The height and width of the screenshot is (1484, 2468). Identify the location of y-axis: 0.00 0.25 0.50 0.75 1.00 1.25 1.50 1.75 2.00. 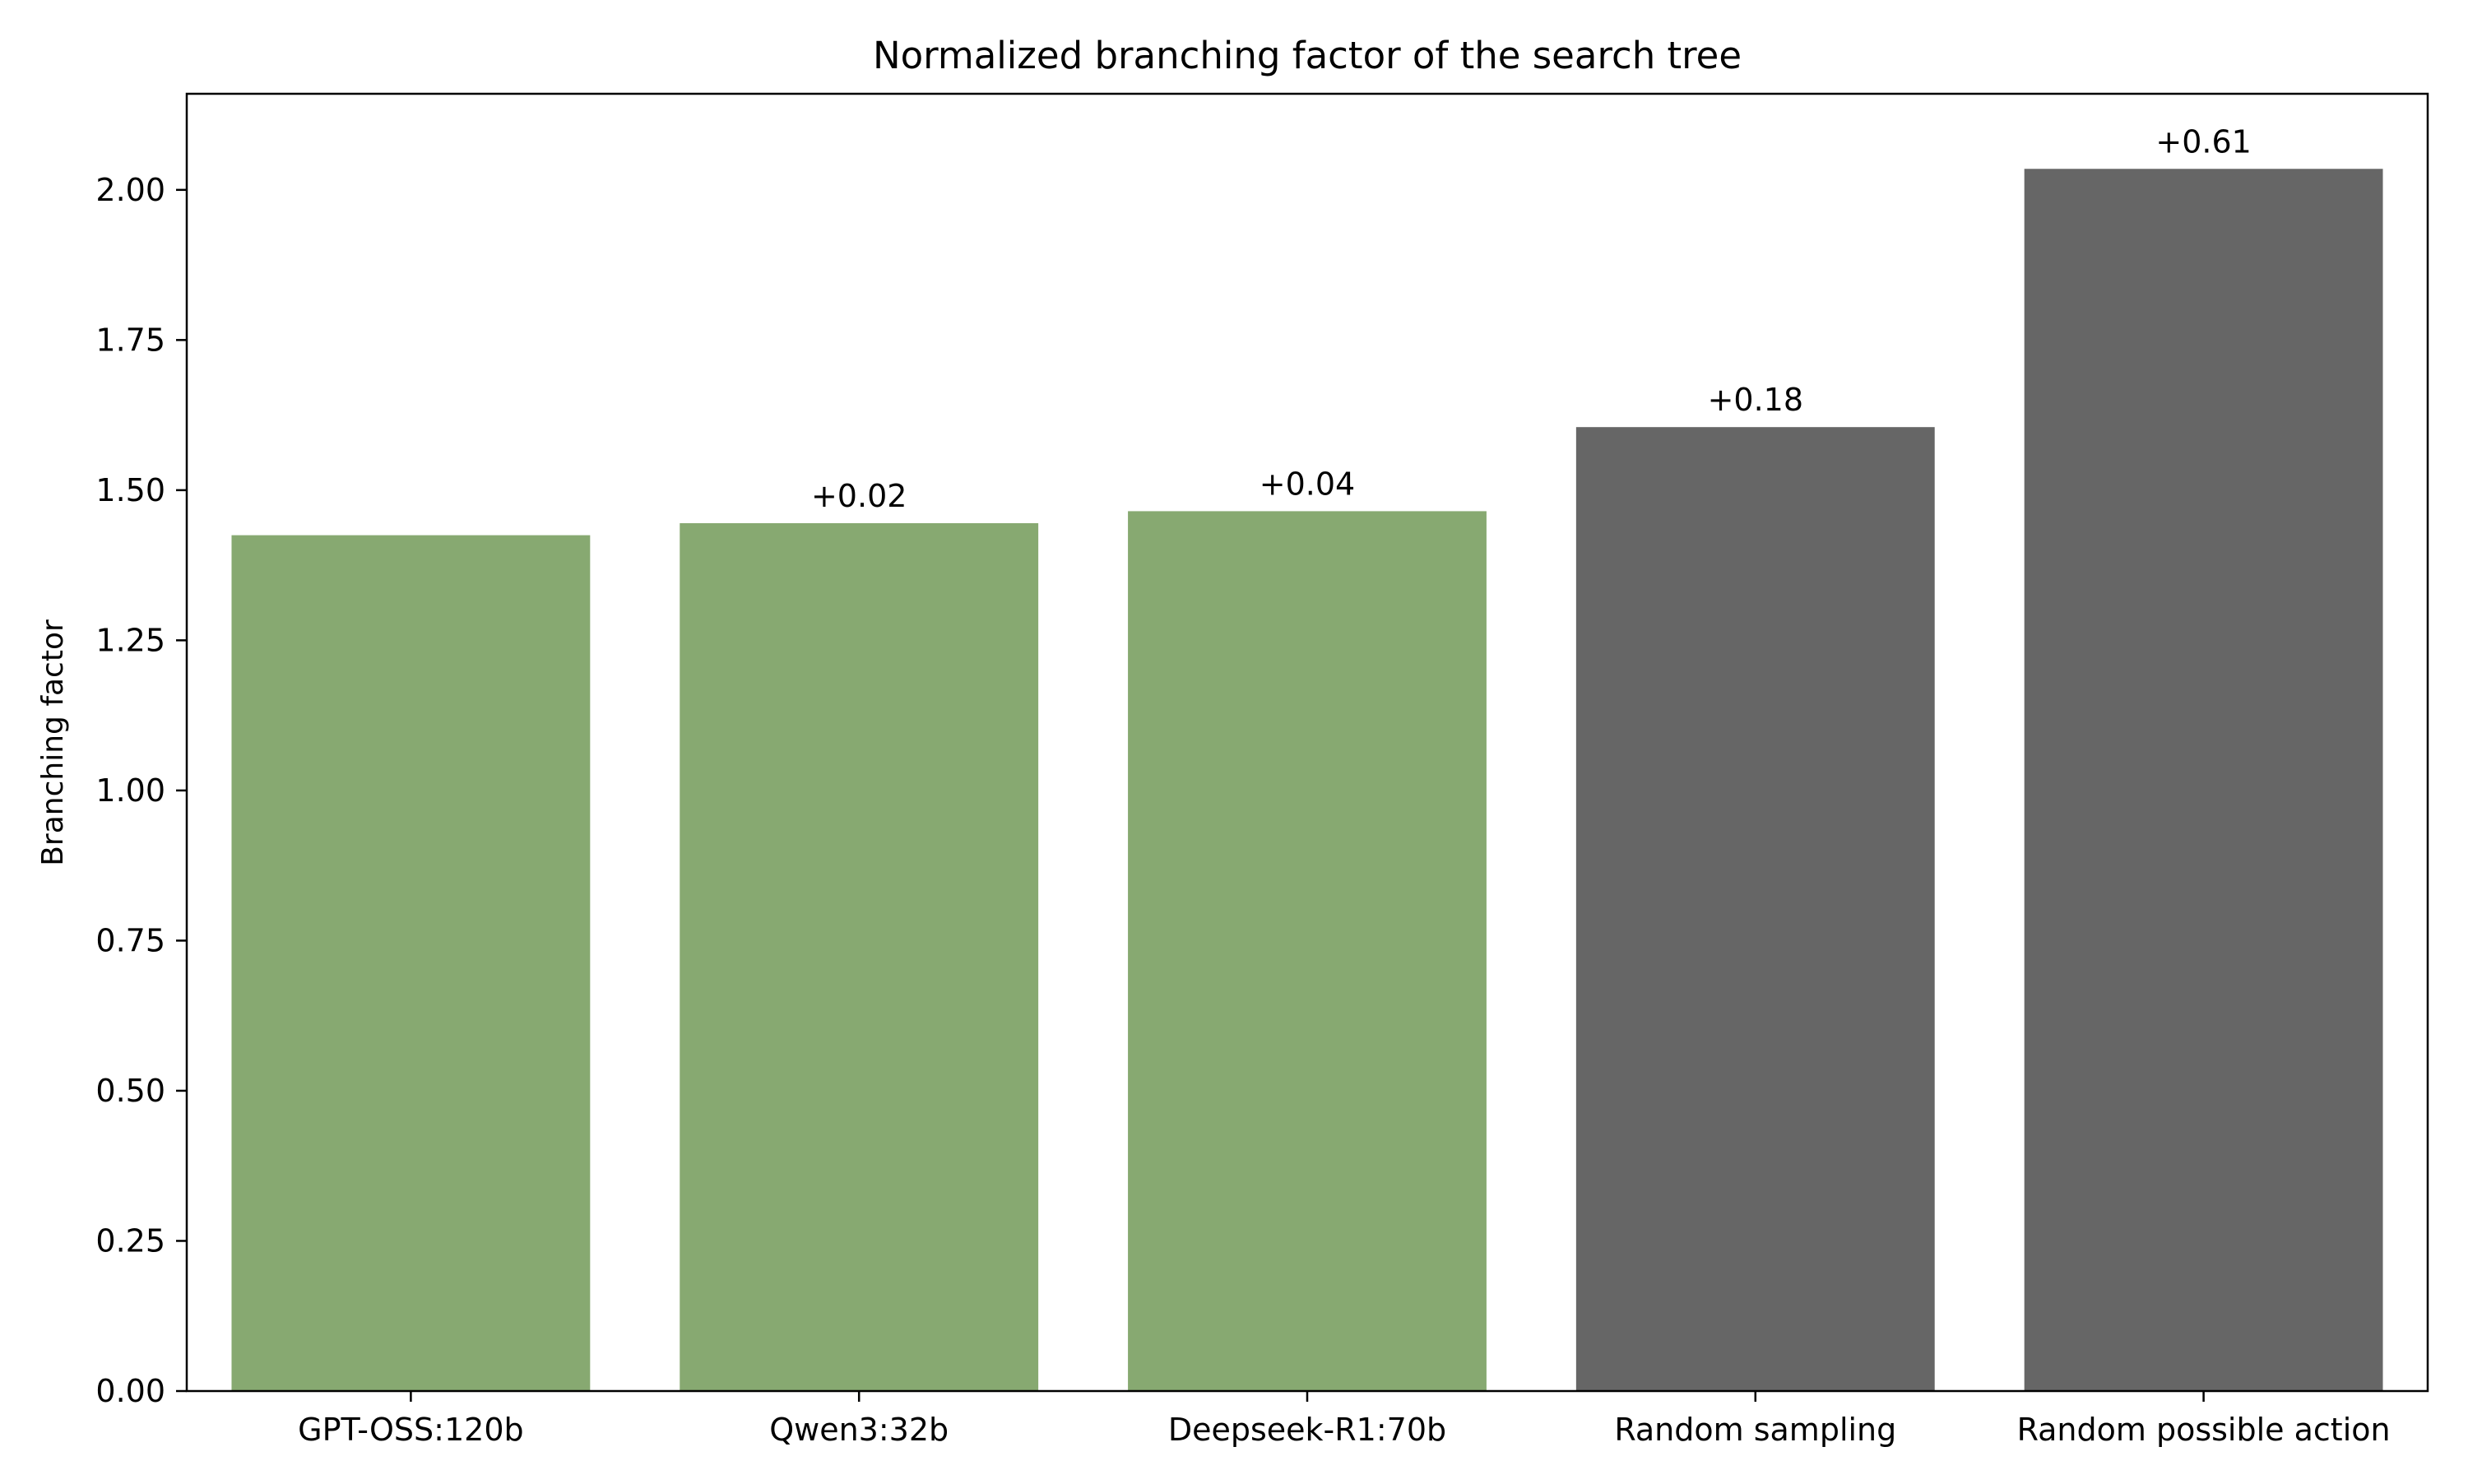
(141, 790).